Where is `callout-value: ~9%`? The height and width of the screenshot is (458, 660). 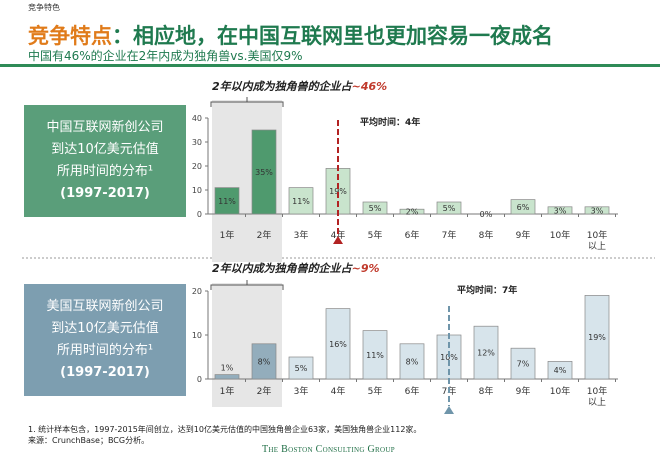 callout-value: ~9% is located at coordinates (366, 268).